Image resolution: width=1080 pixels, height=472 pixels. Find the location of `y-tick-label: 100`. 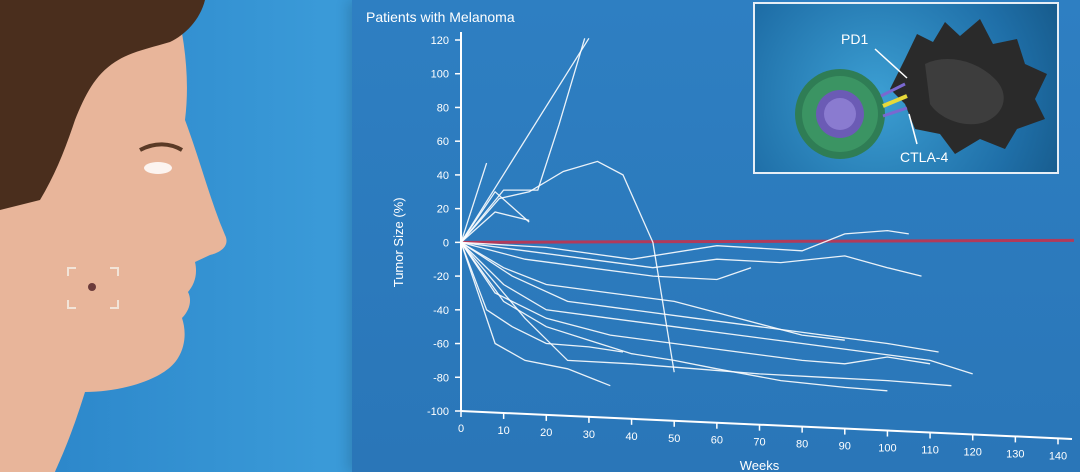

y-tick-label: 100 is located at coordinates (440, 75).